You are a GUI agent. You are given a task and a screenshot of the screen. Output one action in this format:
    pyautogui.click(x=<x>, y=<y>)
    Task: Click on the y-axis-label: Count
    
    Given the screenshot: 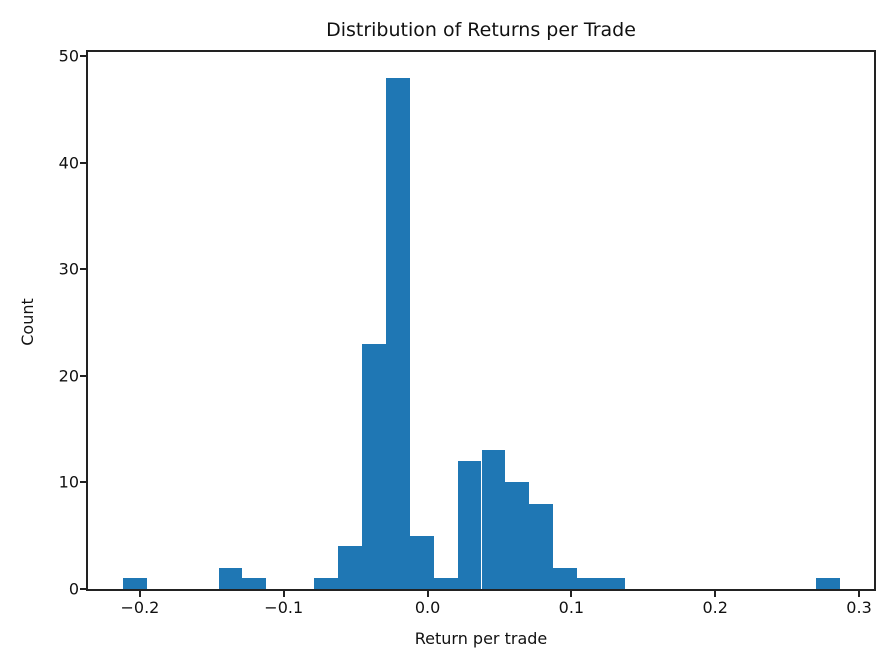 What is the action you would take?
    pyautogui.click(x=27, y=322)
    